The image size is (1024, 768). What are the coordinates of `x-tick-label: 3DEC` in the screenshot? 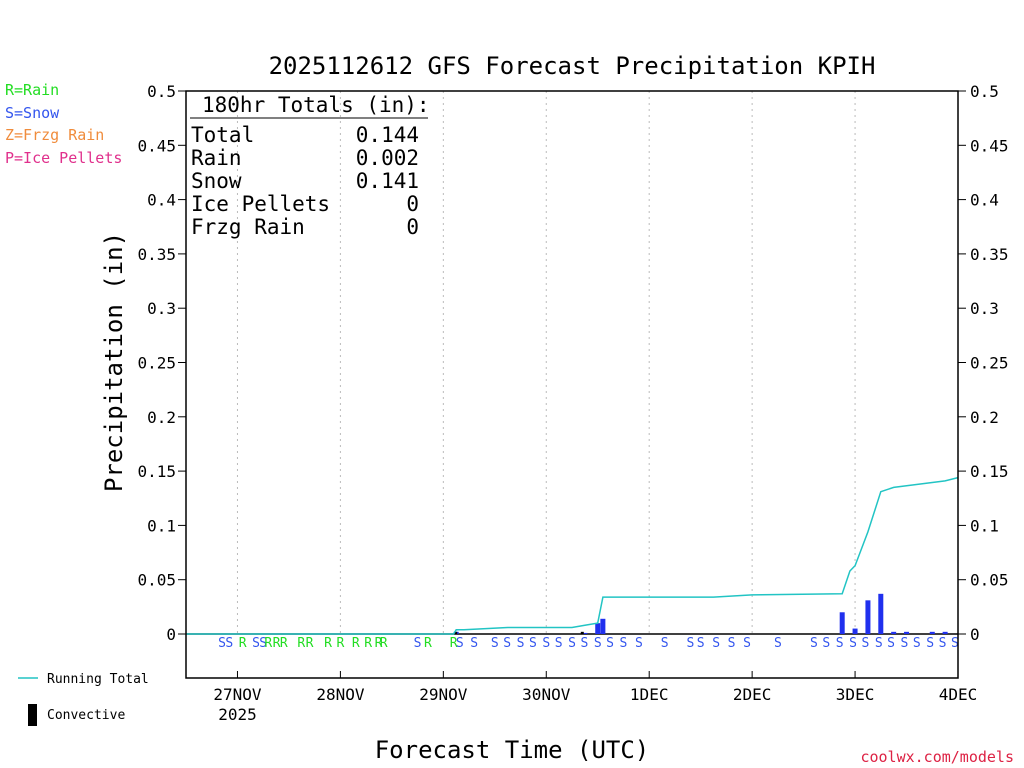 It's located at (855, 694).